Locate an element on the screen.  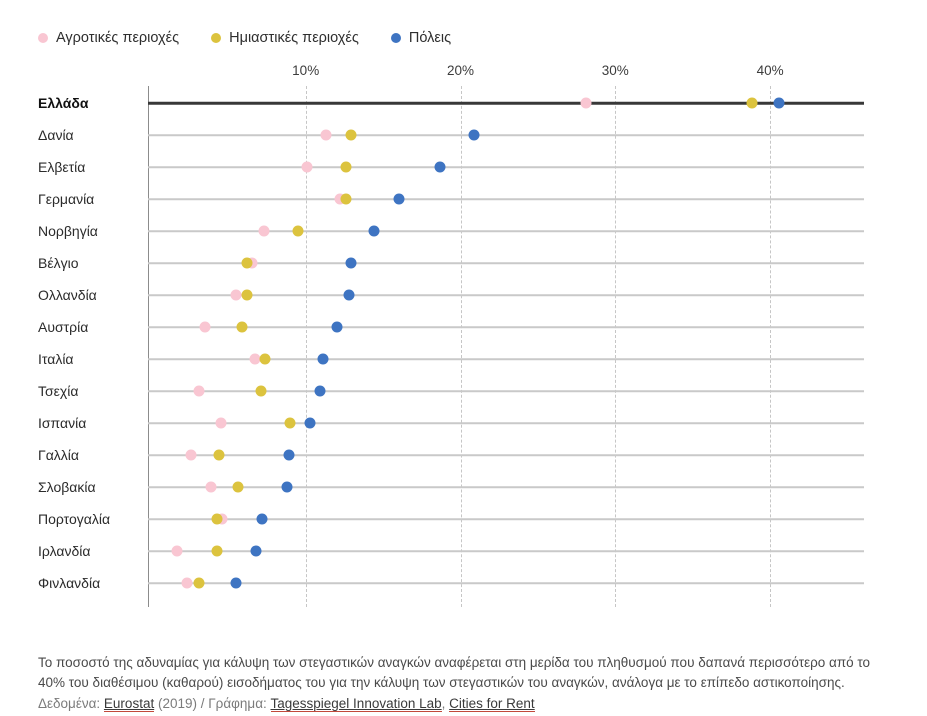
credits-prefix: Δεδομένα: is located at coordinates (71, 703).